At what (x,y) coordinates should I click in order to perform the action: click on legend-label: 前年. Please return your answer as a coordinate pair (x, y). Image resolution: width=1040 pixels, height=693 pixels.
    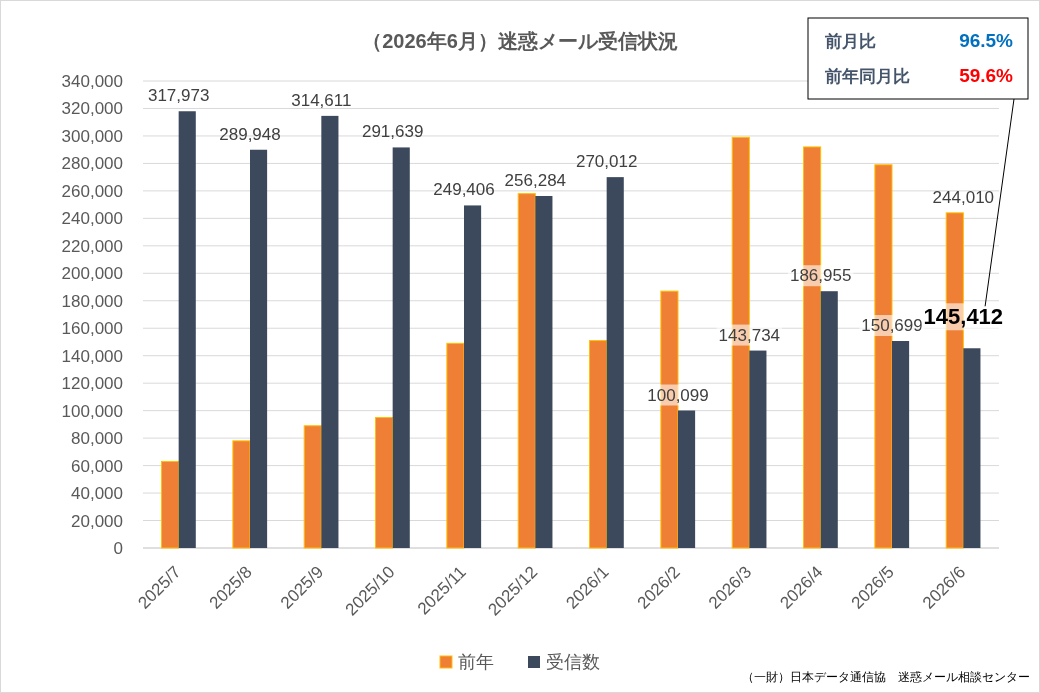
    Looking at the image, I should click on (476, 662).